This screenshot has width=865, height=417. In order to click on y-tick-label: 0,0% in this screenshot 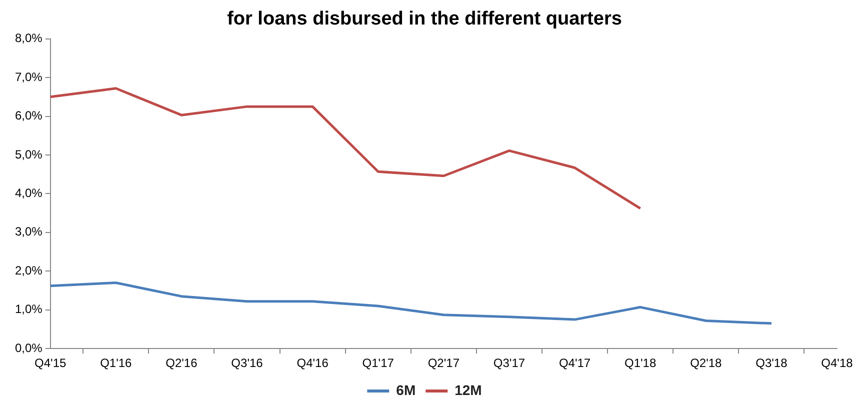, I will do `click(28, 347)`.